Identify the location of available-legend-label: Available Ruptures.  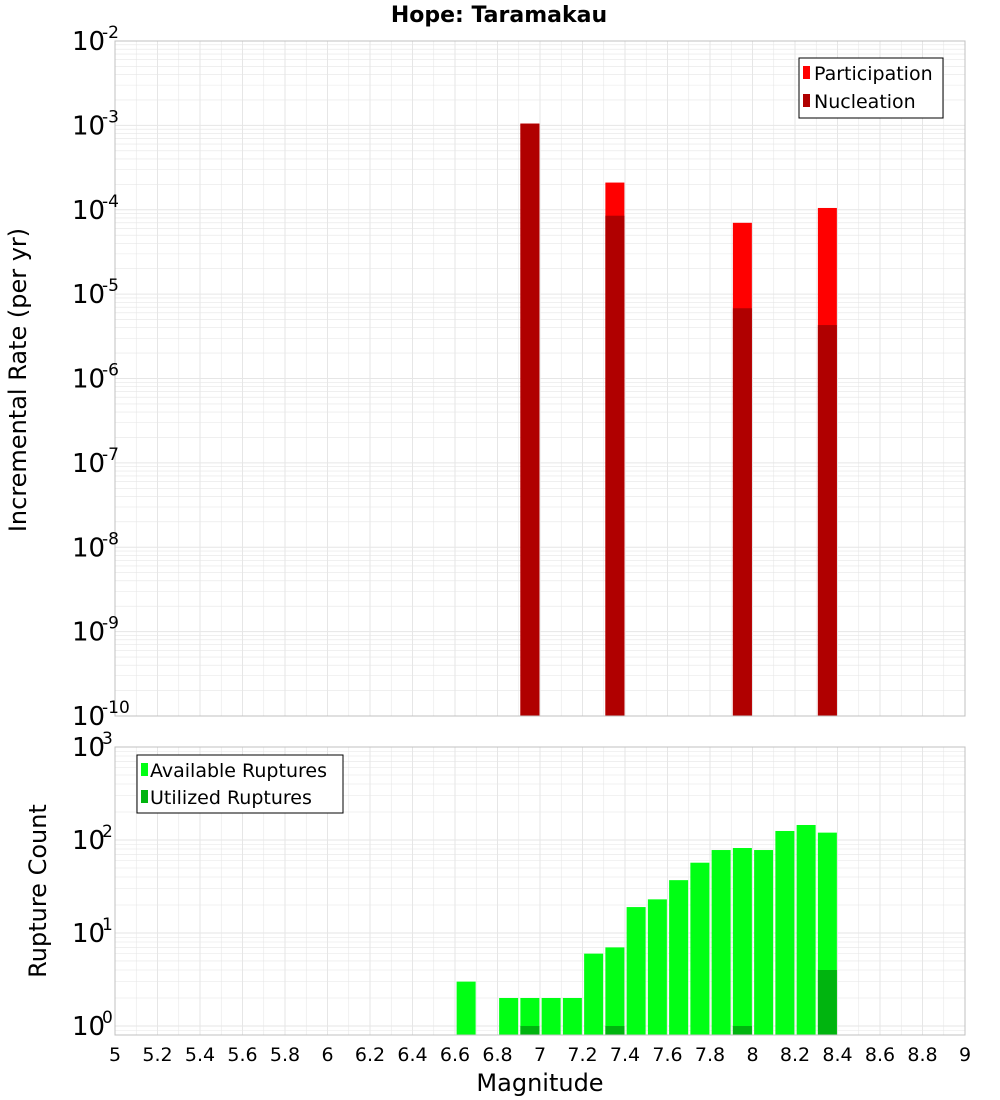
(238, 771).